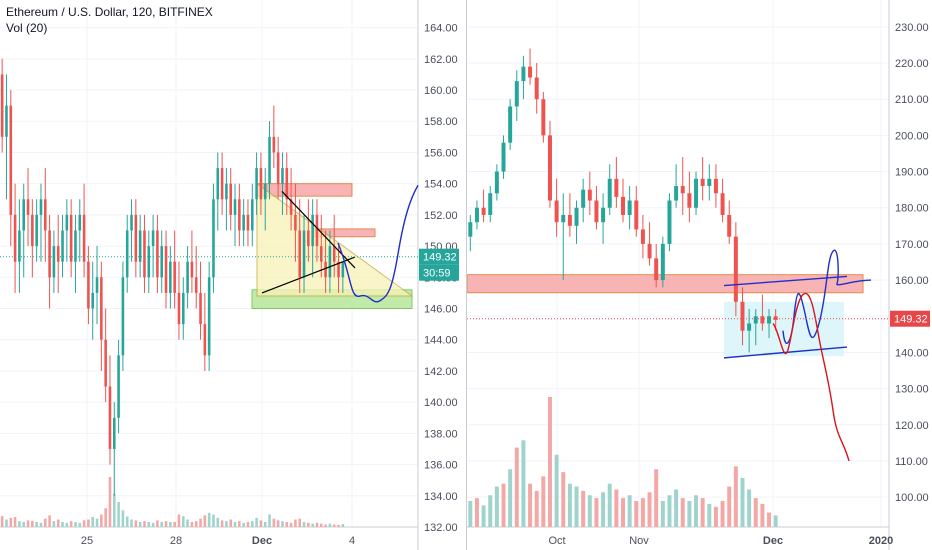  What do you see at coordinates (912, 281) in the screenshot?
I see `y-tick-label: 160.00` at bounding box center [912, 281].